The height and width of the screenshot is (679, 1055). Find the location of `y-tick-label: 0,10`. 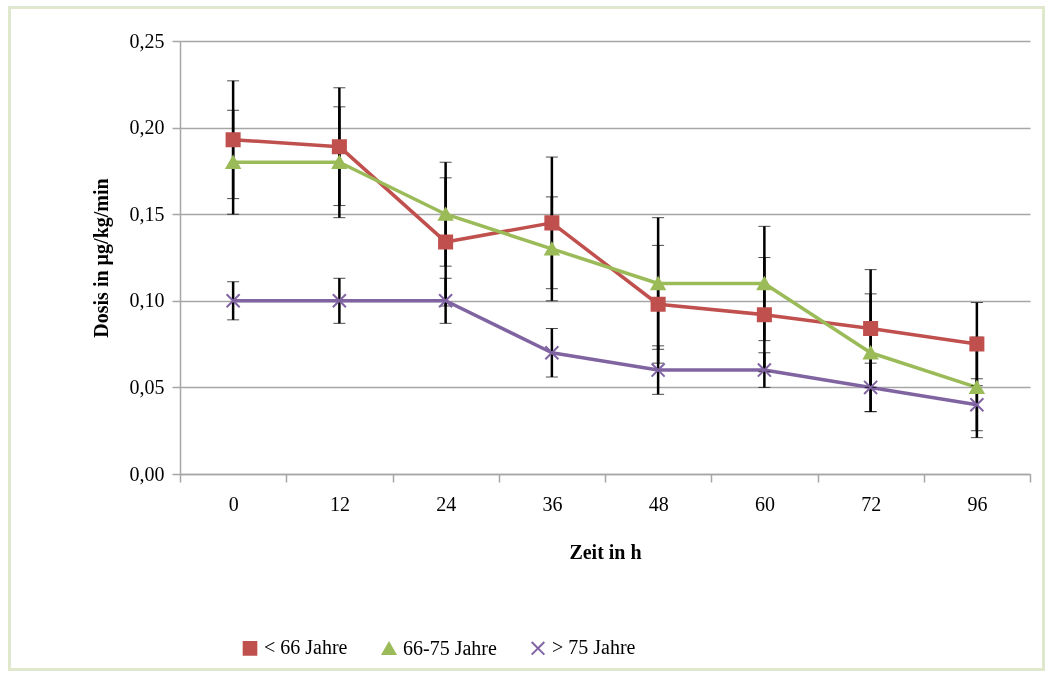

y-tick-label: 0,10 is located at coordinates (147, 300).